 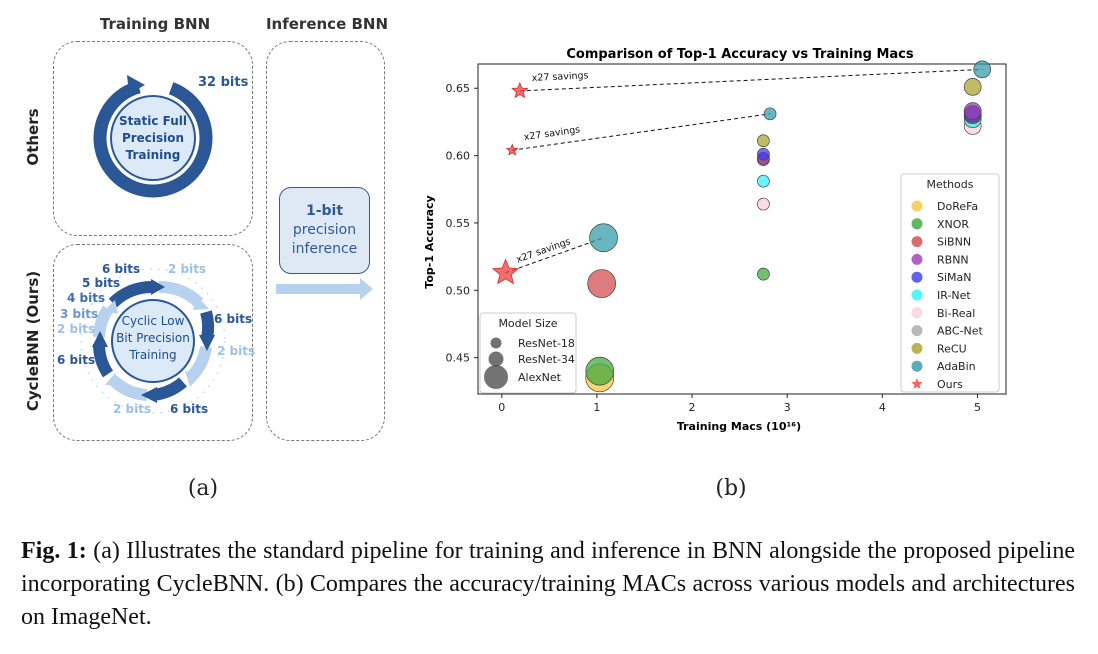 I want to click on point-ir-net, so click(x=763, y=181).